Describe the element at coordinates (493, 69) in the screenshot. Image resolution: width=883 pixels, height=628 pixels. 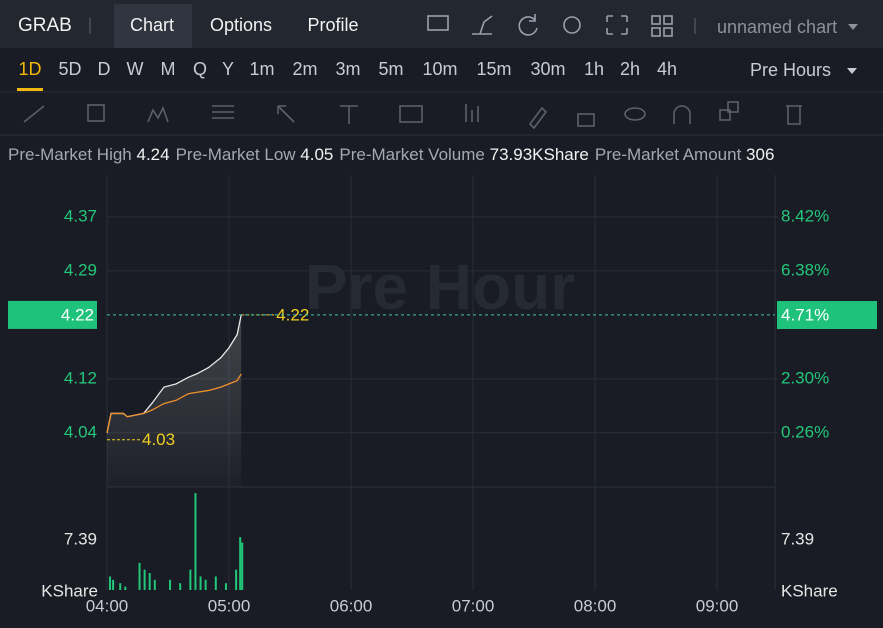
I see `timeframe: 15m` at that location.